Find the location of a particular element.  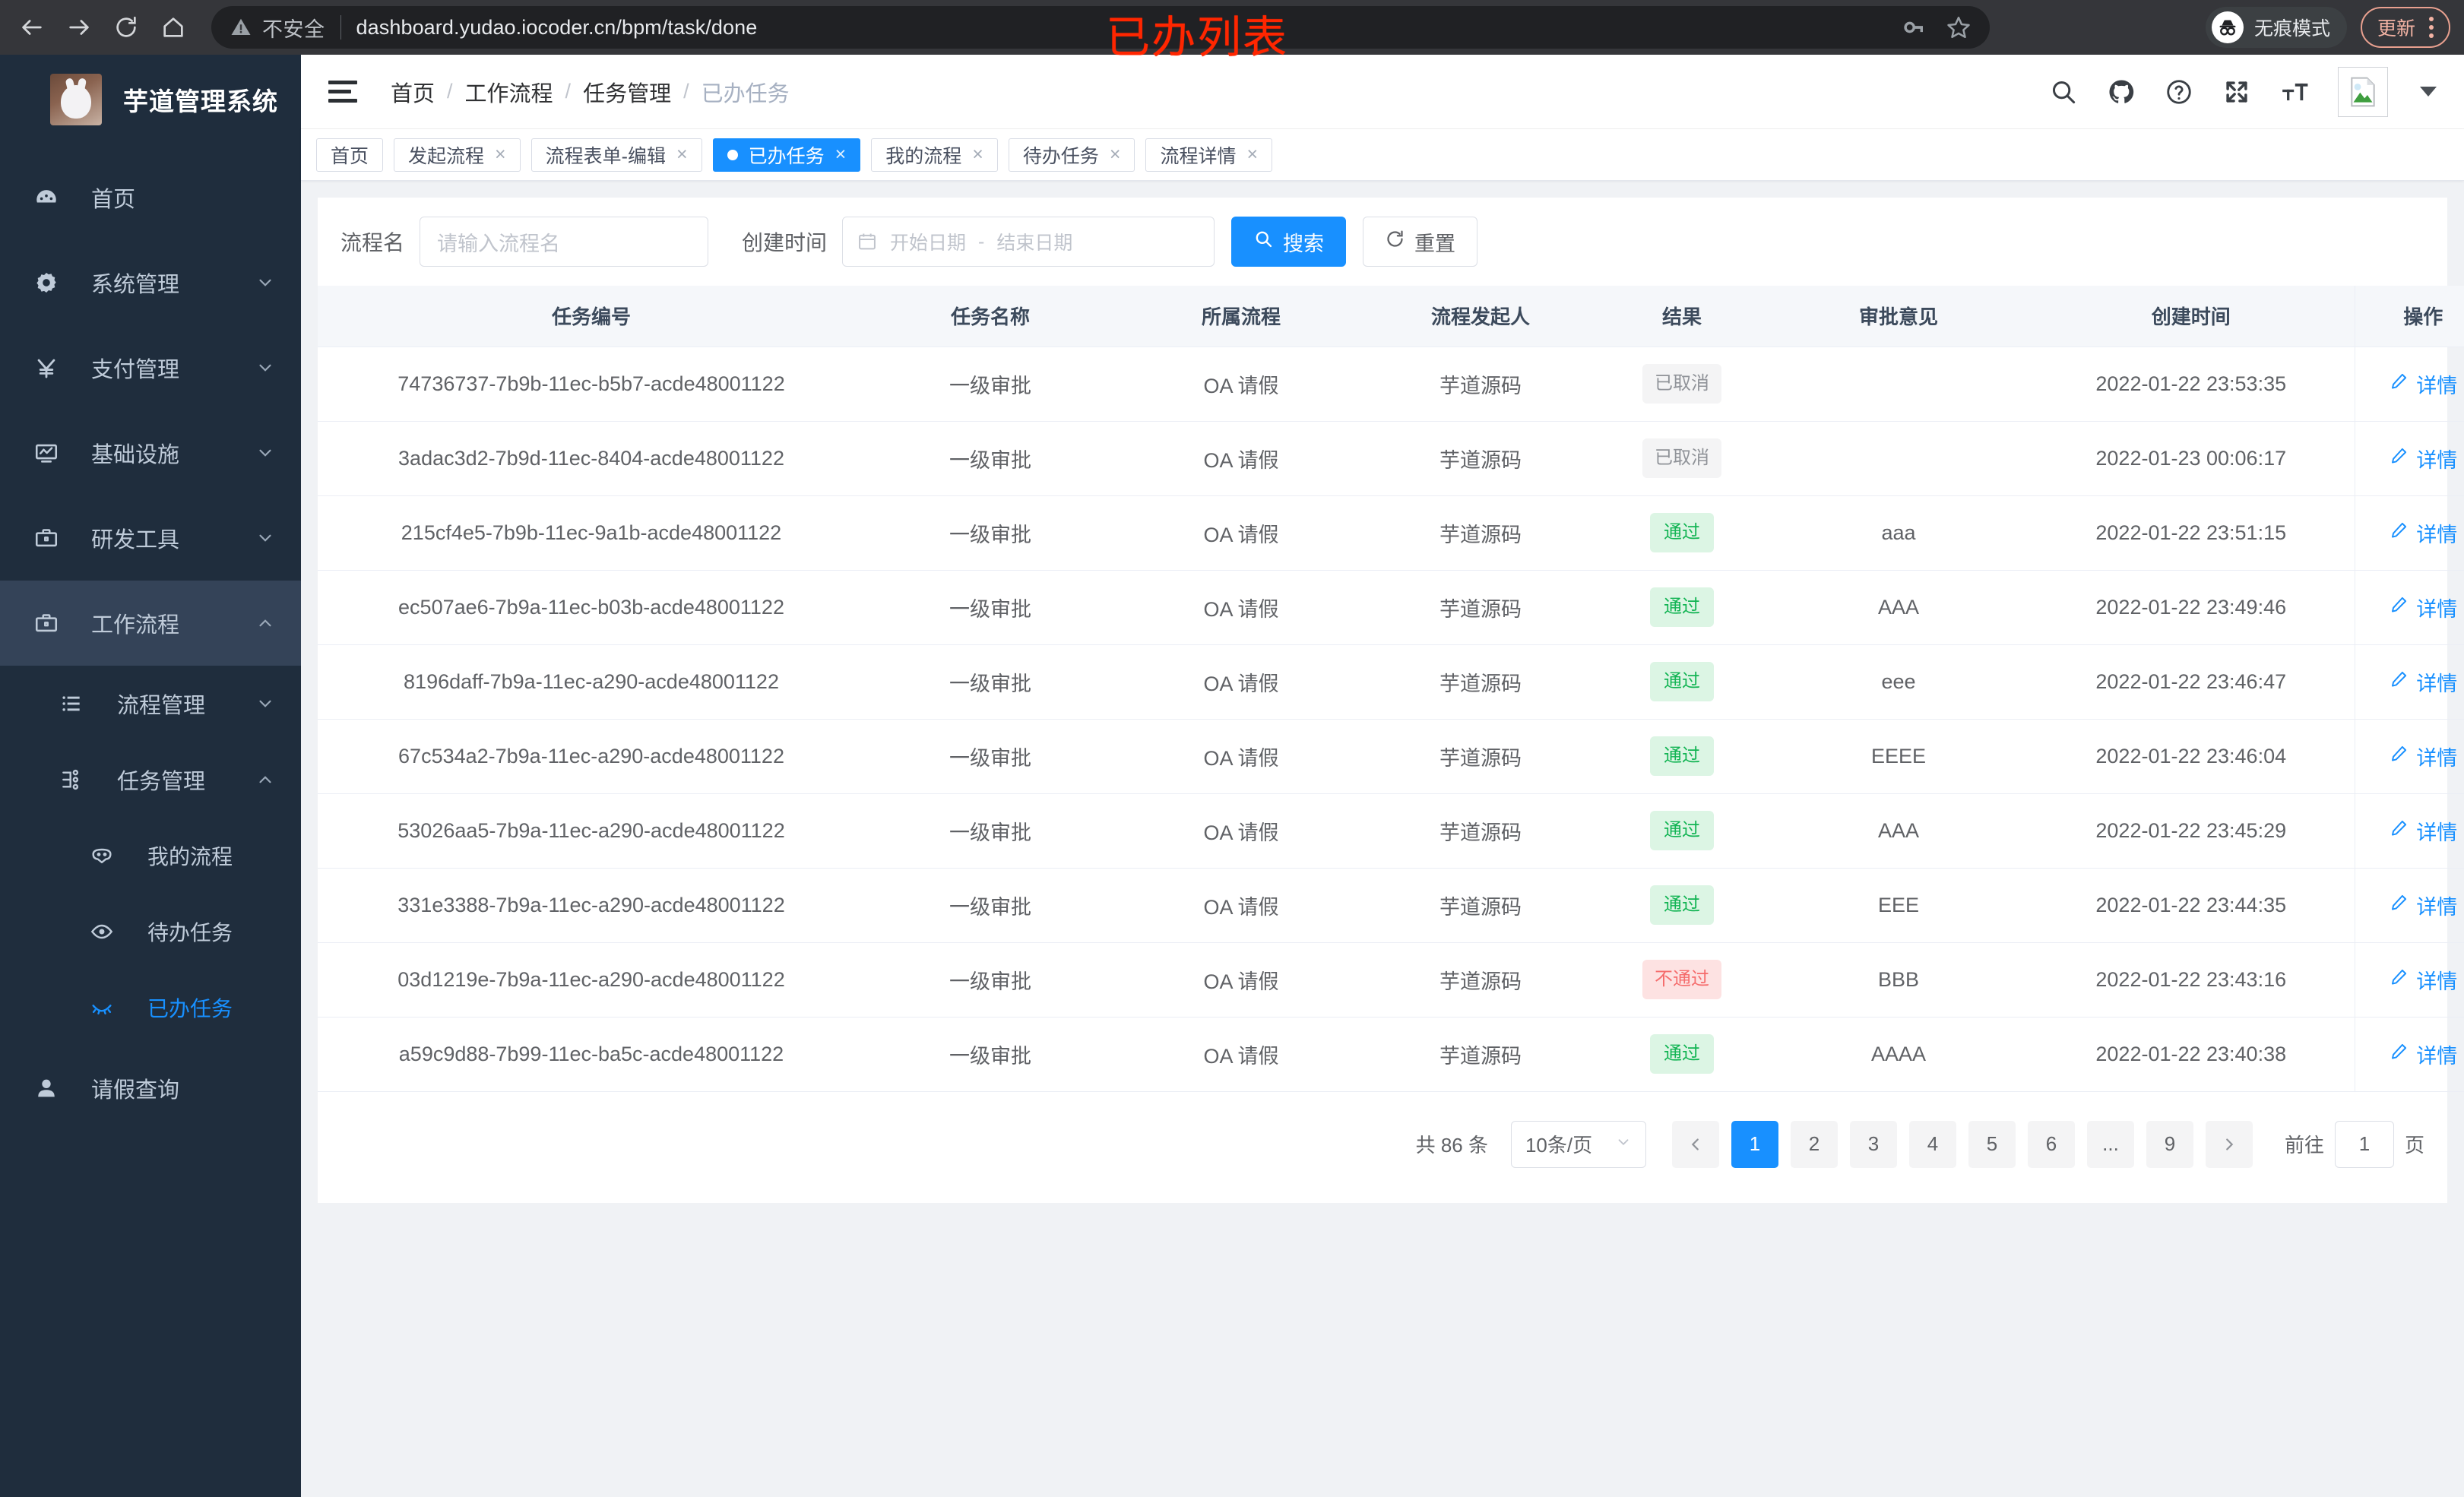

sidebar-item-system-management: 系统管理 is located at coordinates (150, 282).